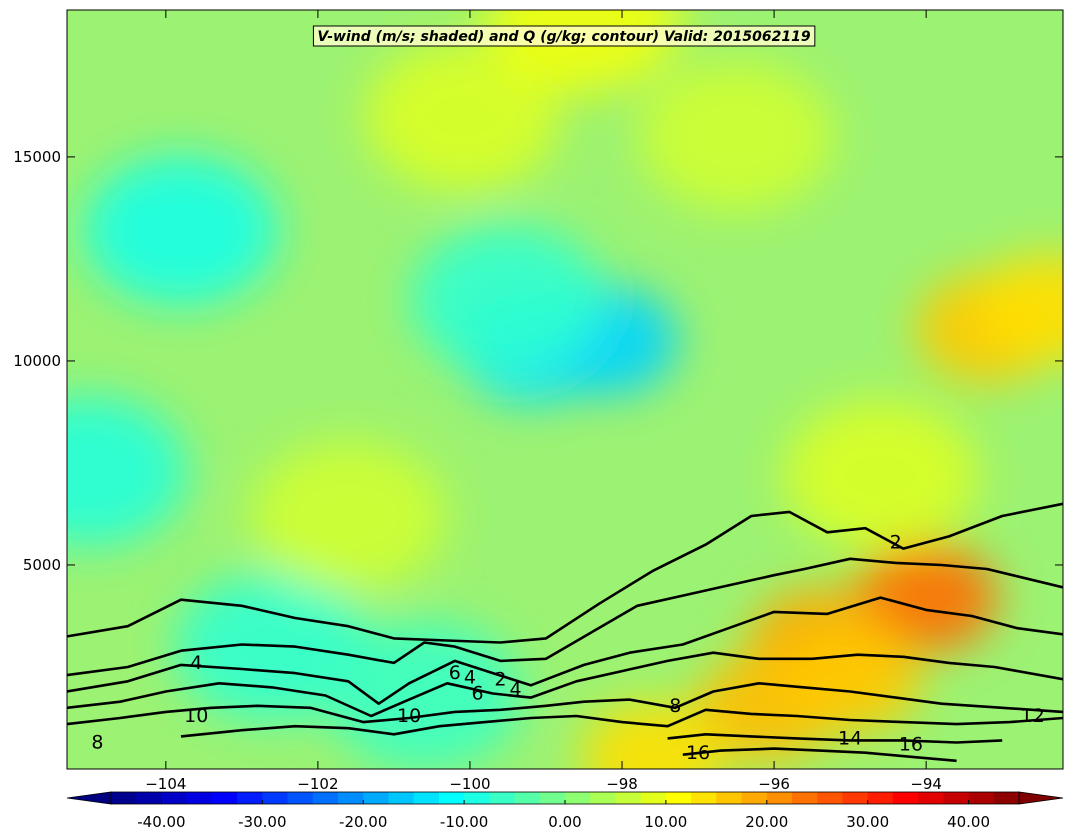 Image resolution: width=1073 pixels, height=838 pixels. I want to click on colorbar-tick-label: 30.00, so click(867, 822).